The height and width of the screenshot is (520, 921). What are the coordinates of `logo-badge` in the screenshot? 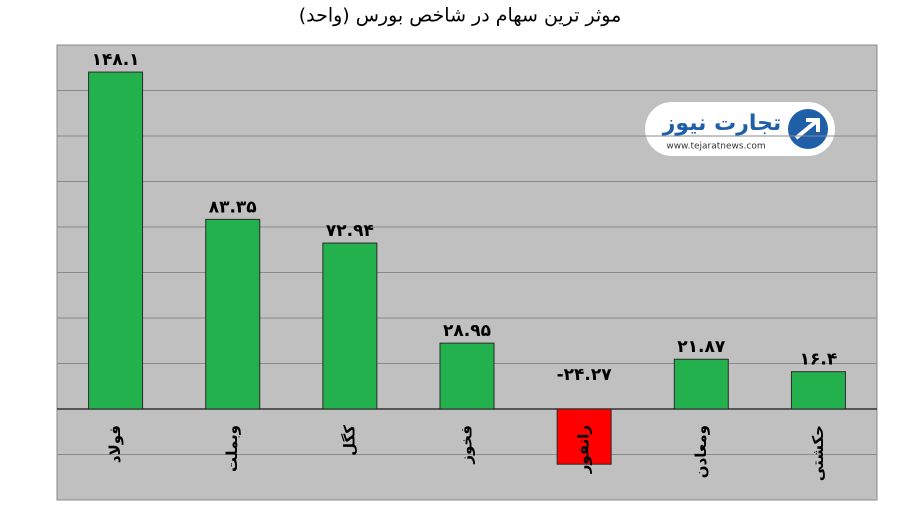 It's located at (740, 129).